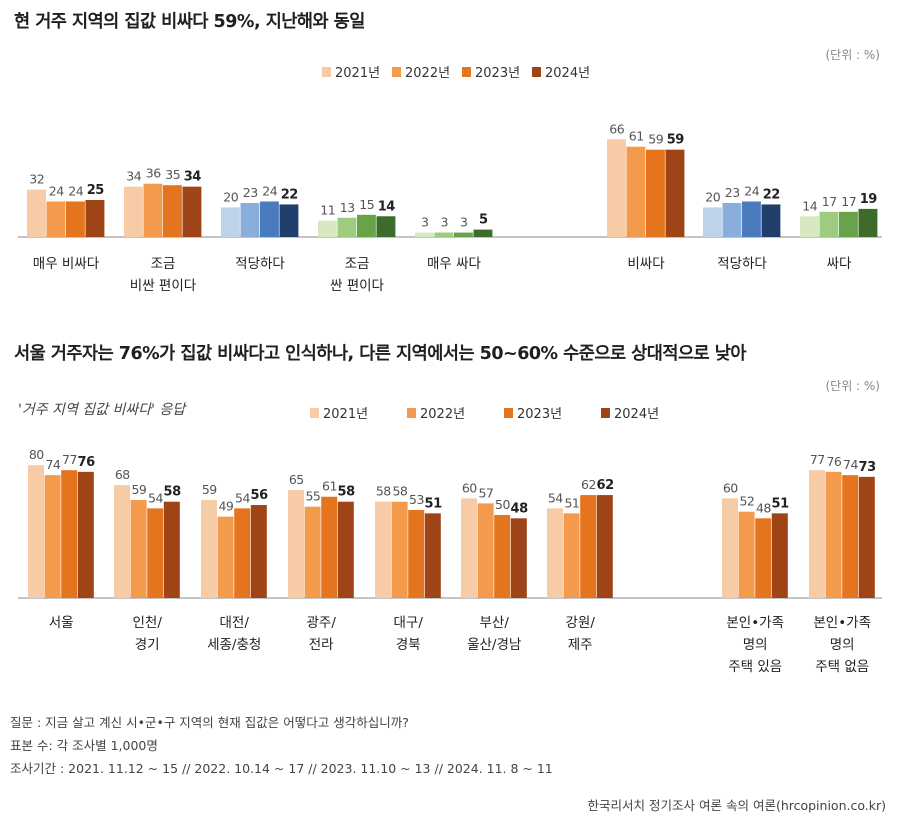 Image resolution: width=900 pixels, height=827 pixels. I want to click on data-label-7-2: 48, so click(763, 507).